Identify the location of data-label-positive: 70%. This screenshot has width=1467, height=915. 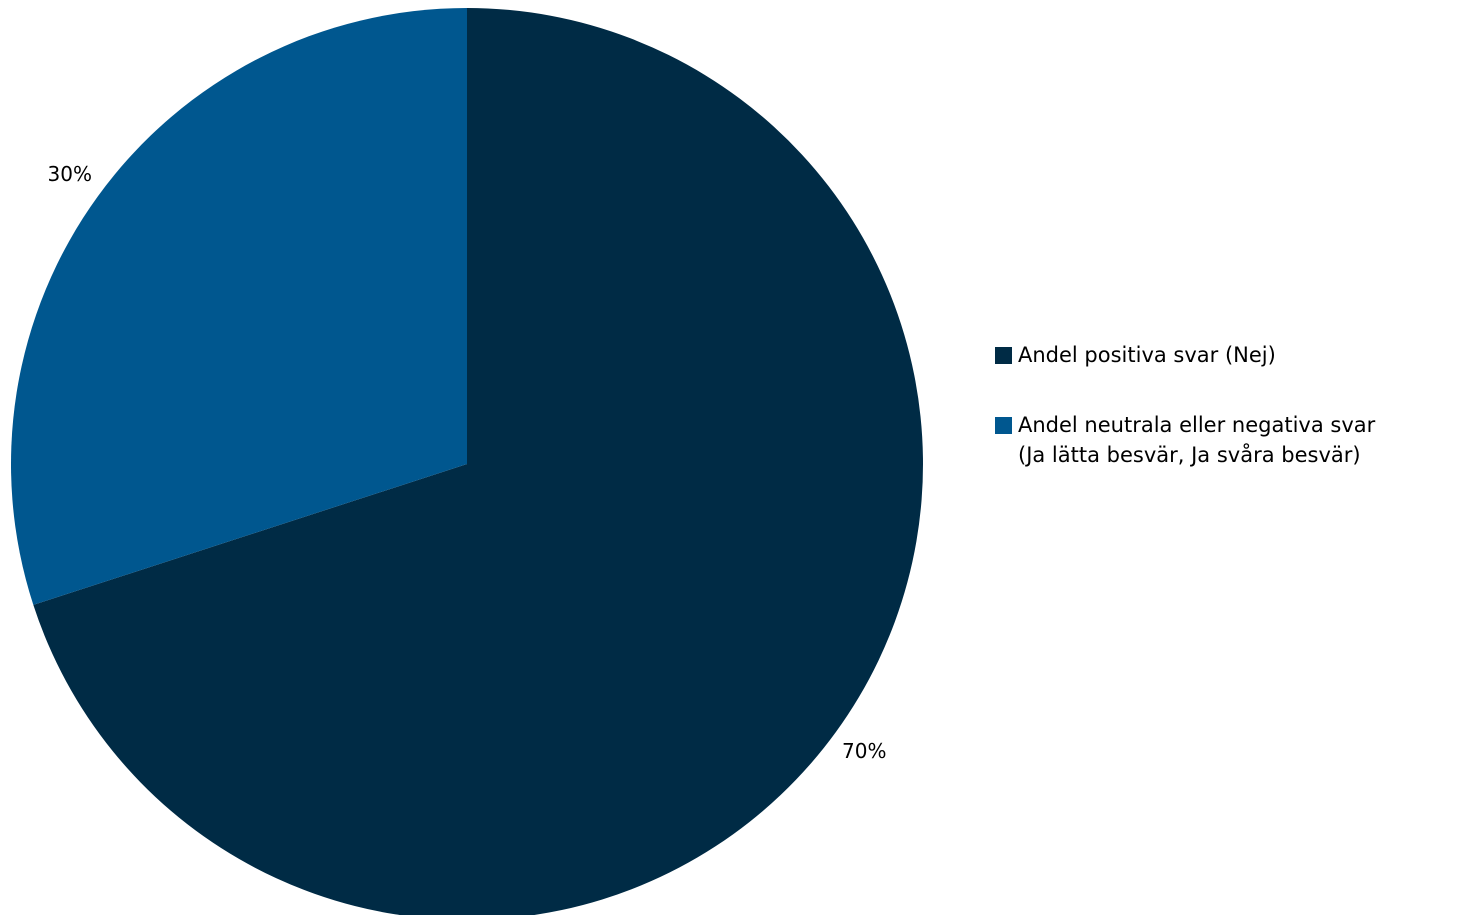
(864, 751).